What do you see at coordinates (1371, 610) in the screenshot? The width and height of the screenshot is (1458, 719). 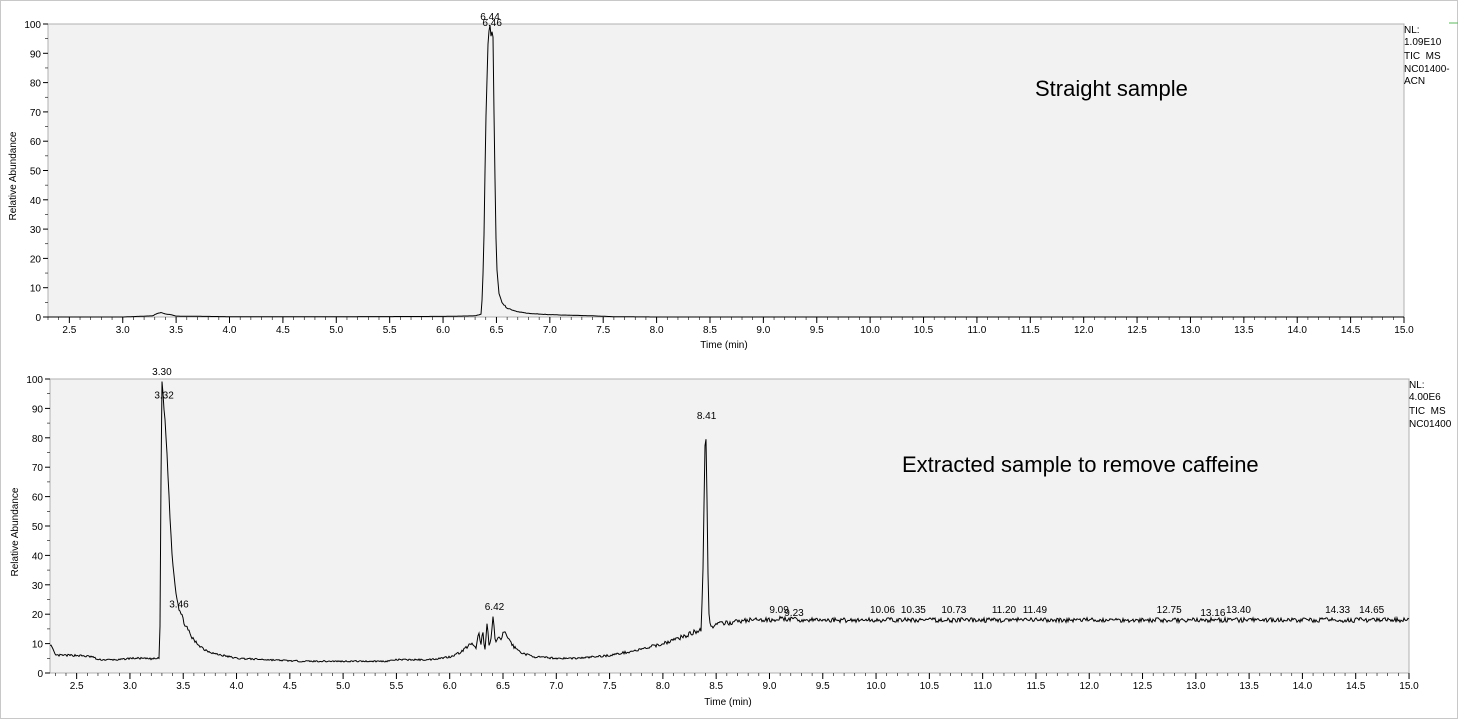 I see `peak-label: 14.65` at bounding box center [1371, 610].